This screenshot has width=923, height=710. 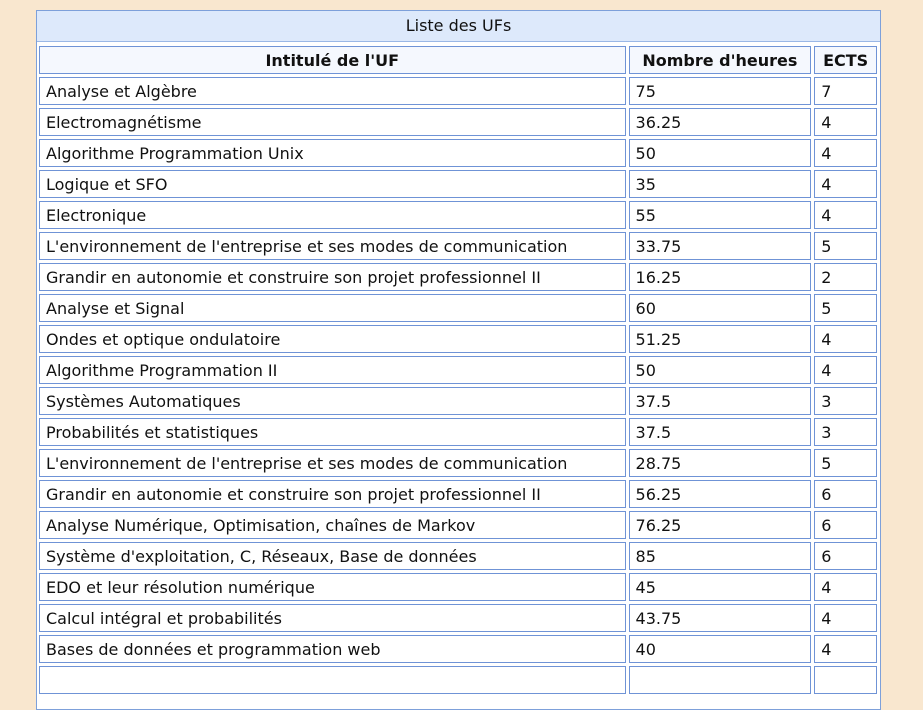 I want to click on ects-cell, so click(x=845, y=680).